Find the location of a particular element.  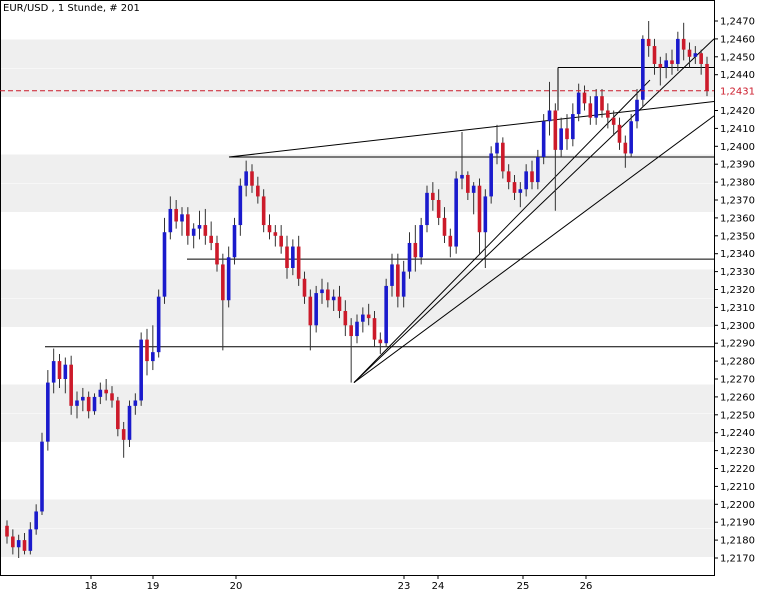

y-tick-label: 1,2270 is located at coordinates (737, 380).